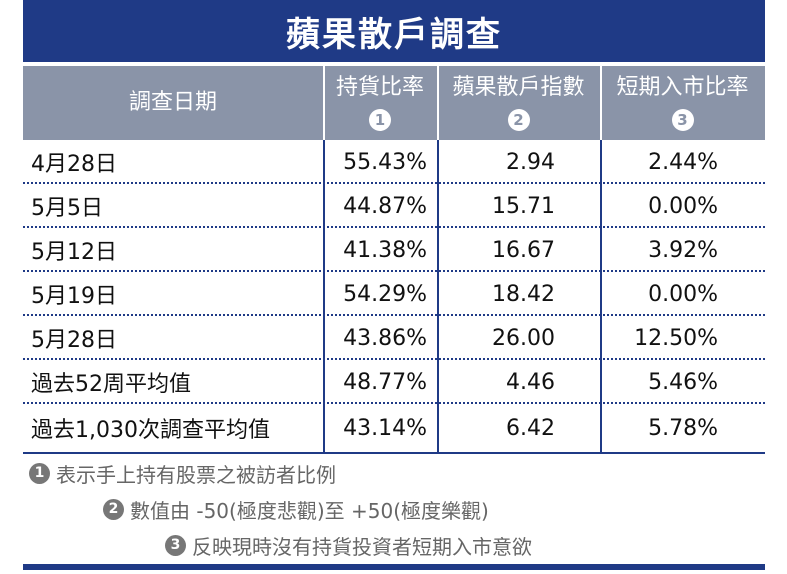 Image resolution: width=787 pixels, height=574 pixels. I want to click on cell-holding-ratio: 48.77%, so click(385, 382).